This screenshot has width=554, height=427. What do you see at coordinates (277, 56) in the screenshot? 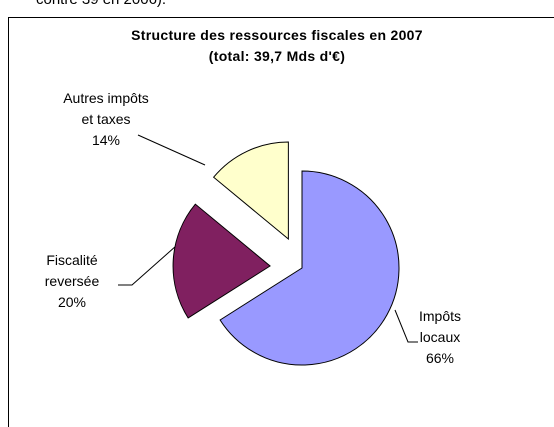
I see `chart-subtitle: (total: 39,7 Mds d'€)` at bounding box center [277, 56].